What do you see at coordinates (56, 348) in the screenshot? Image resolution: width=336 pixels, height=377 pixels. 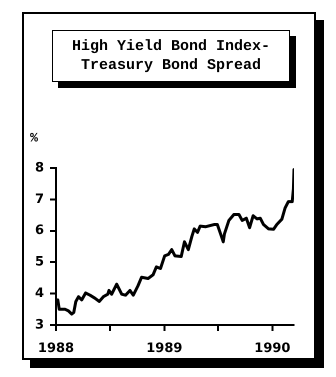 I see `x-tick-label: 1988` at bounding box center [56, 348].